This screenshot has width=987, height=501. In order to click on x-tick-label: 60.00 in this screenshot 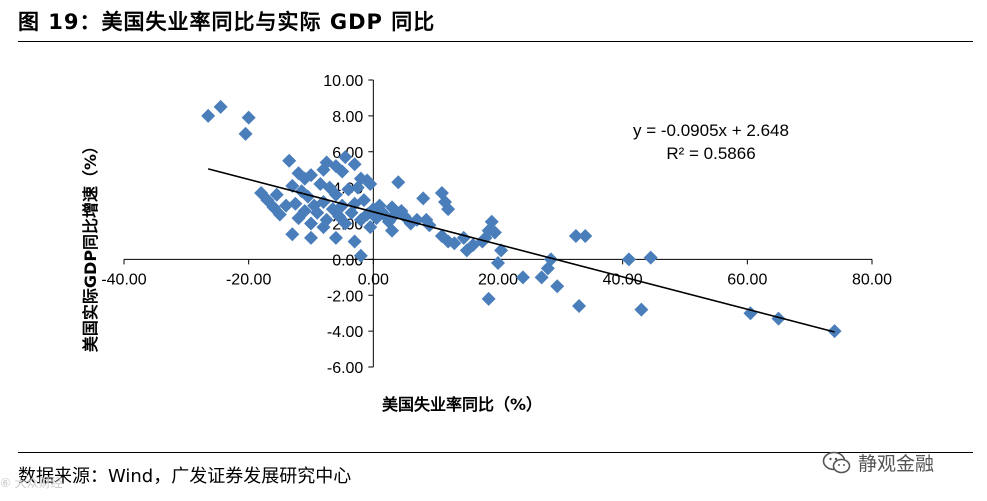, I will do `click(747, 279)`.